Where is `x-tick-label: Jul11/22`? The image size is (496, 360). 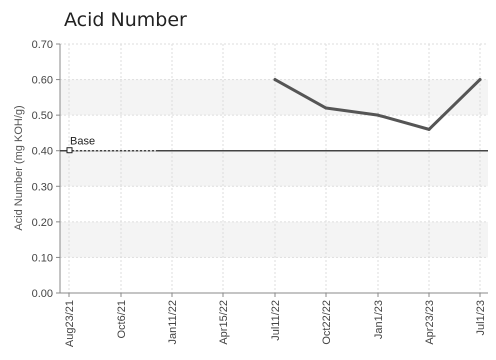
x-tick-label: Jul11/22 is located at coordinates (276, 320).